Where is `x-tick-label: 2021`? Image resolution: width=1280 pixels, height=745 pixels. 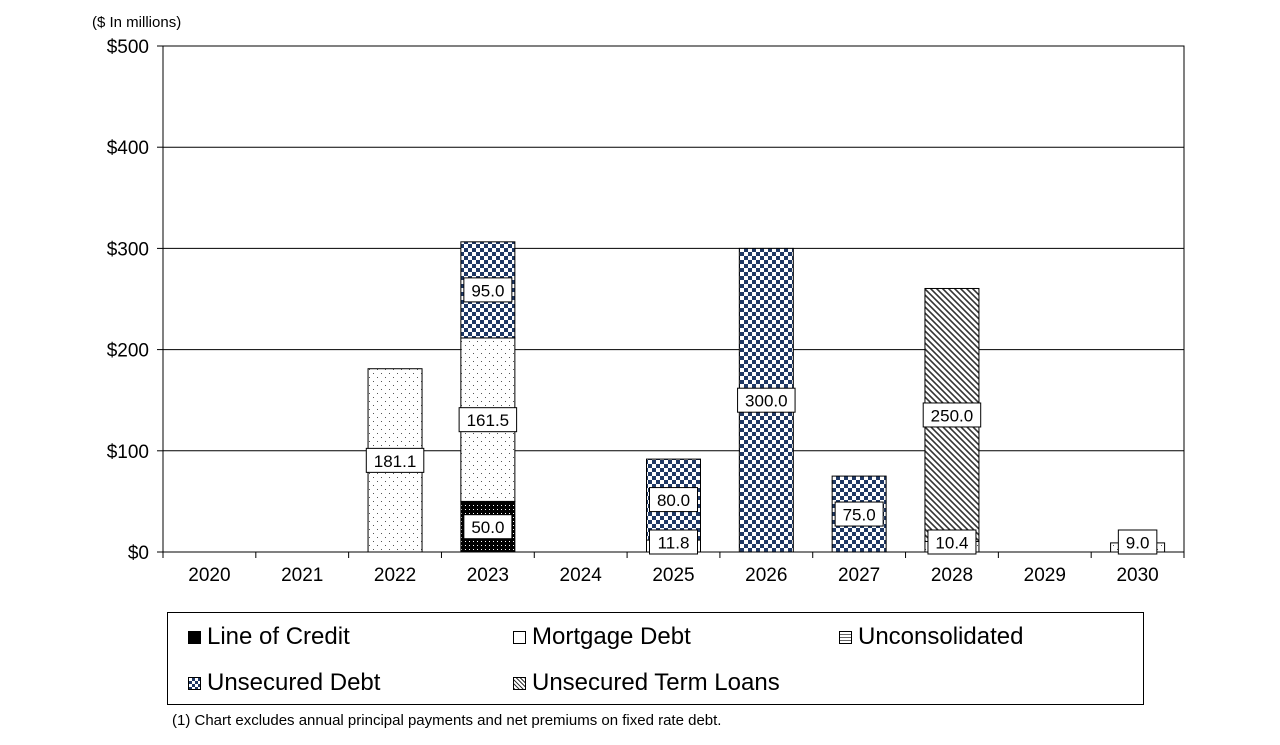 x-tick-label: 2021 is located at coordinates (302, 575).